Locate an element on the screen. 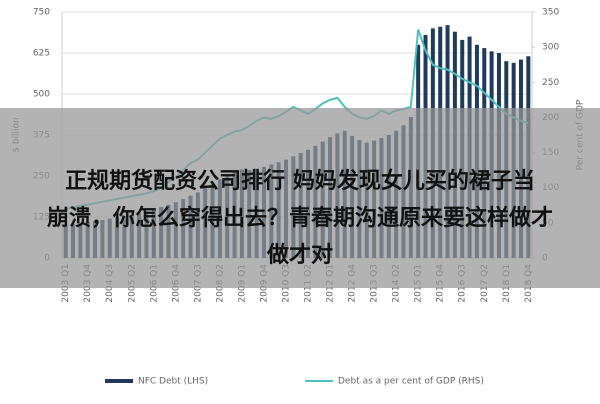 This screenshot has height=404, width=600. legend-swatch is located at coordinates (119, 381).